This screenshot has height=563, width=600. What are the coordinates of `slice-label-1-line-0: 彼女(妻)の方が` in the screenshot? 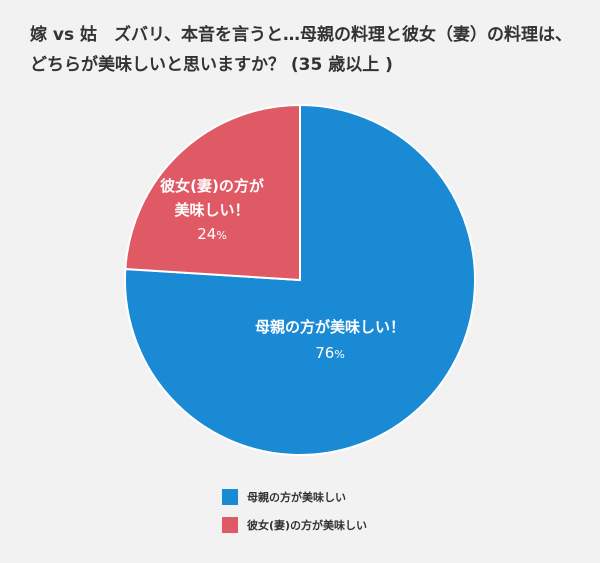 It's located at (212, 186).